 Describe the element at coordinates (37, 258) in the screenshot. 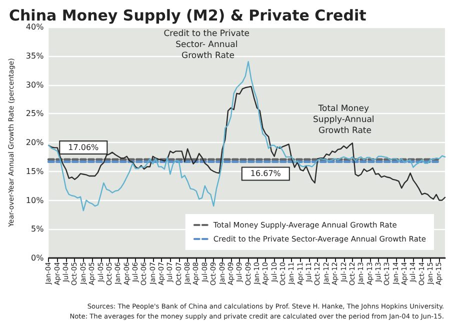

I see `y-tick-label: 0%` at that location.